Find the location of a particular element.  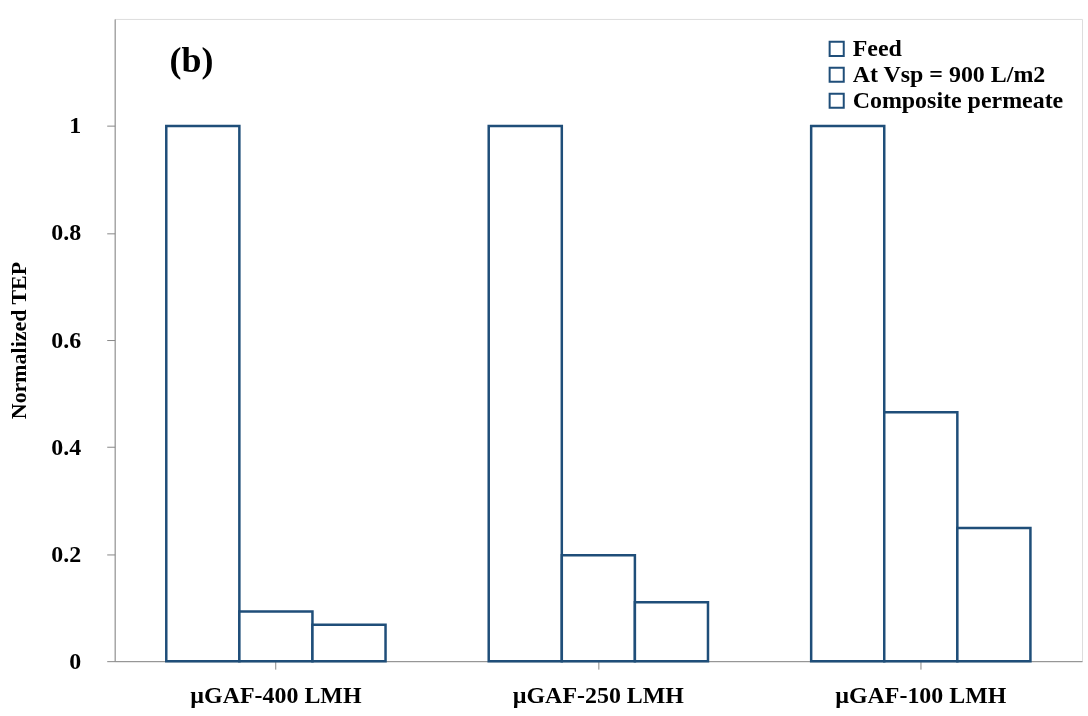

y-tick-label: 0.6 is located at coordinates (66, 339).